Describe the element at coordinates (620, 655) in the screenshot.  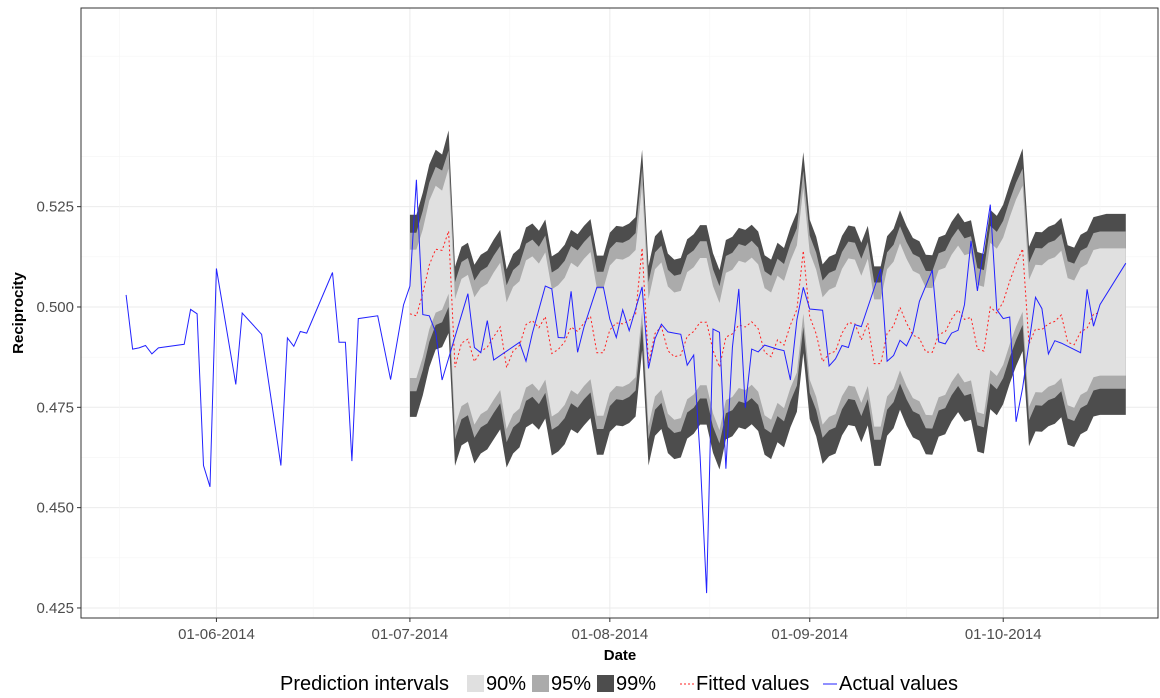
I see `x-axis-title: Date` at that location.